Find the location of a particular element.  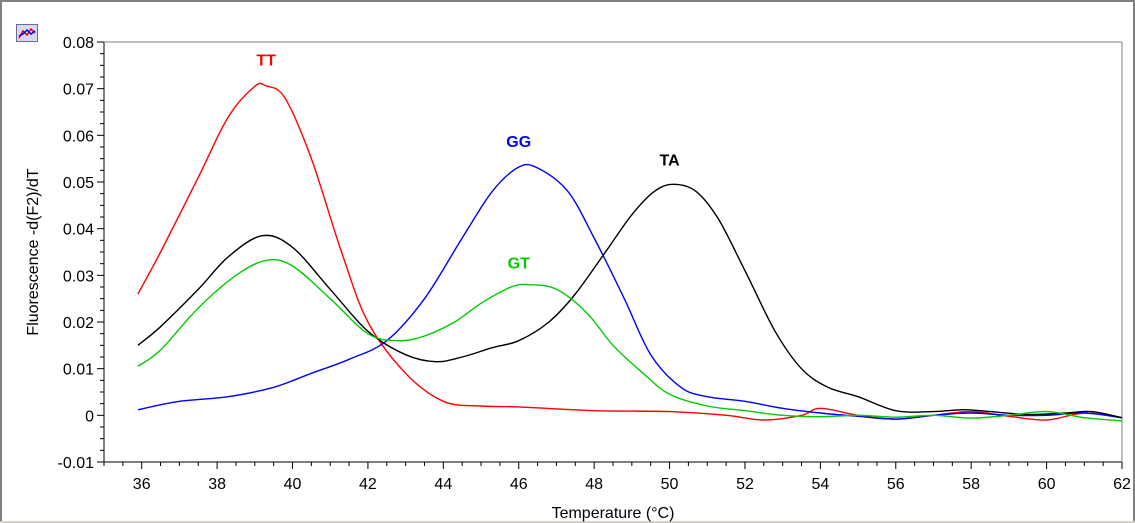

x-tick-label: 50 is located at coordinates (670, 484).